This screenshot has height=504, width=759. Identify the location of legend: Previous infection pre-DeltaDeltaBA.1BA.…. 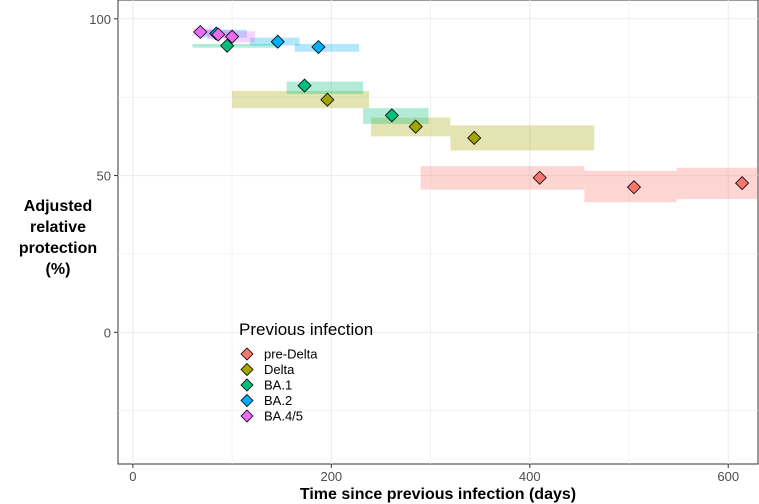
(306, 372).